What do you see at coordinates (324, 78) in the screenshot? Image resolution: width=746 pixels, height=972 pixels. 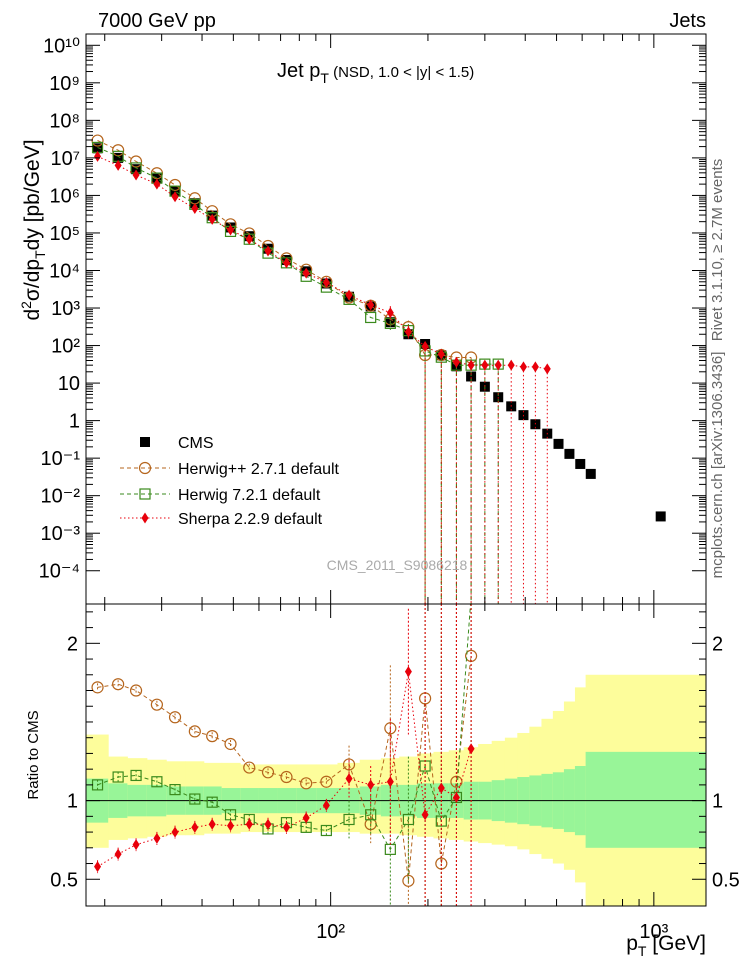 I see `main-title-subscript: T` at bounding box center [324, 78].